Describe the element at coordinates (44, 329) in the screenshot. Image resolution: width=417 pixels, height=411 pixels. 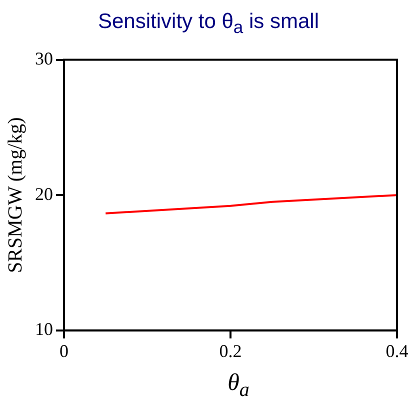
I see `y-tick-label: 10` at that location.